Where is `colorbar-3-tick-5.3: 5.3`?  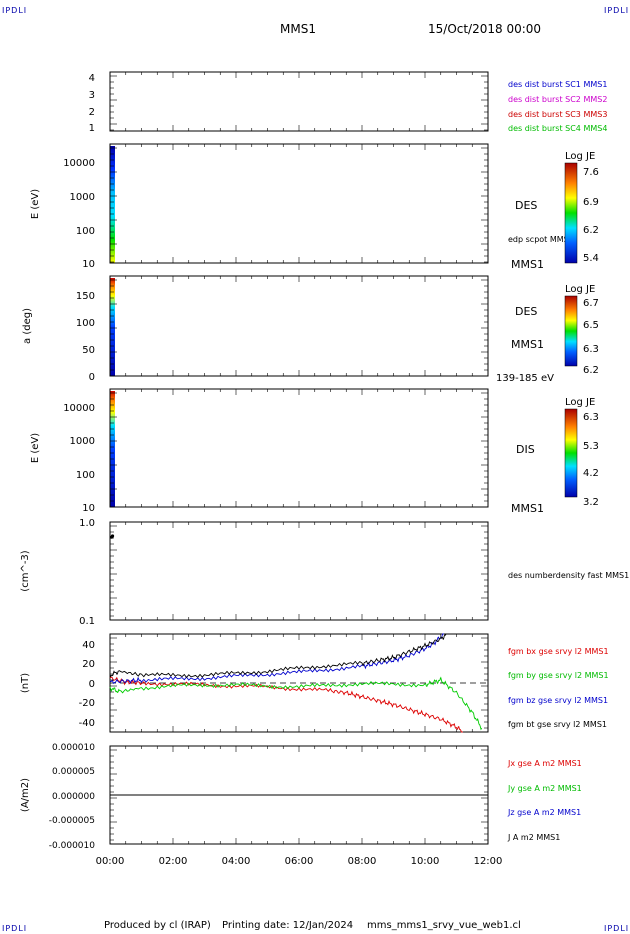 colorbar-3-tick-5.3: 5.3 is located at coordinates (591, 446).